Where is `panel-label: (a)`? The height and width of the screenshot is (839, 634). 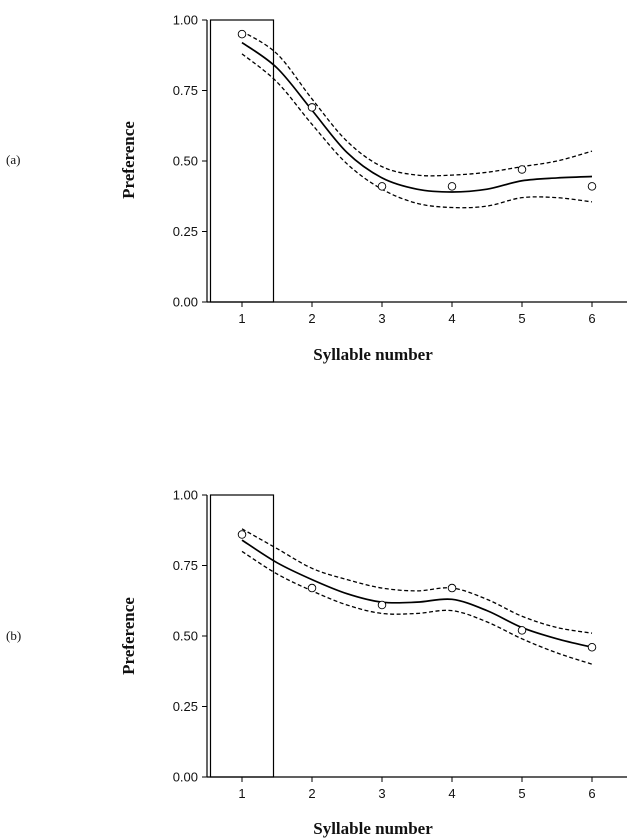 panel-label: (a) is located at coordinates (13, 159).